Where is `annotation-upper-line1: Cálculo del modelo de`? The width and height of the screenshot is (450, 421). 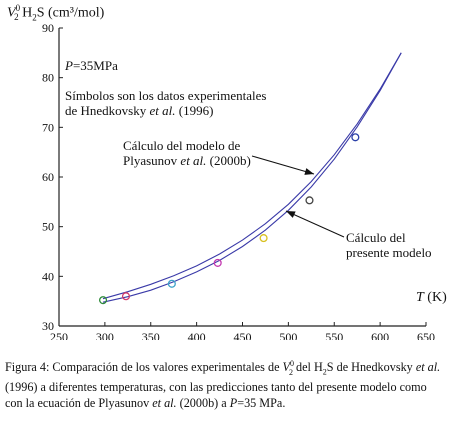
annotation-upper-line1: Cálculo del modelo de is located at coordinates (182, 145).